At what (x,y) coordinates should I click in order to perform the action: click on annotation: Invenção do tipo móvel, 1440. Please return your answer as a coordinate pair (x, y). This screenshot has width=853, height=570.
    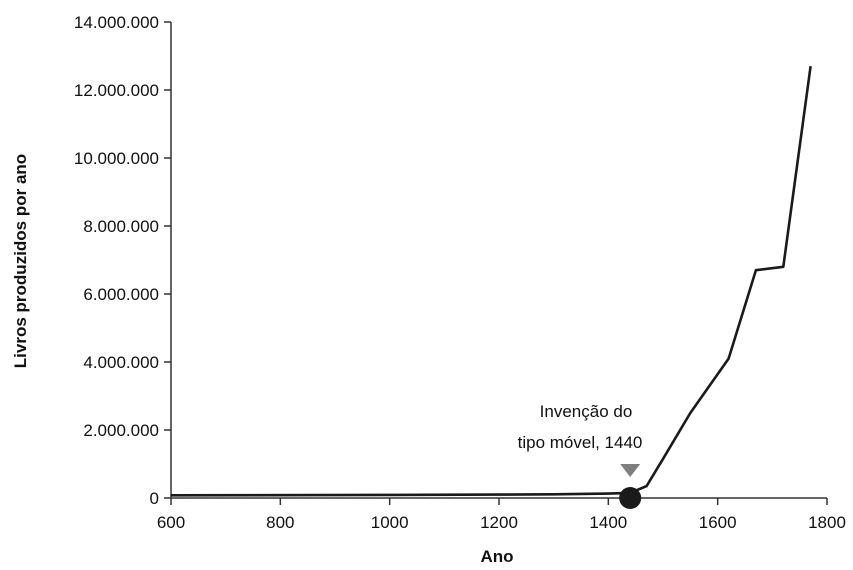
    Looking at the image, I should click on (580, 455).